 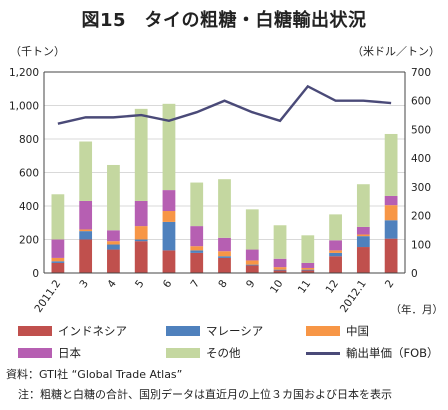 I want to click on legend-label: インドネシア, so click(x=92, y=331).